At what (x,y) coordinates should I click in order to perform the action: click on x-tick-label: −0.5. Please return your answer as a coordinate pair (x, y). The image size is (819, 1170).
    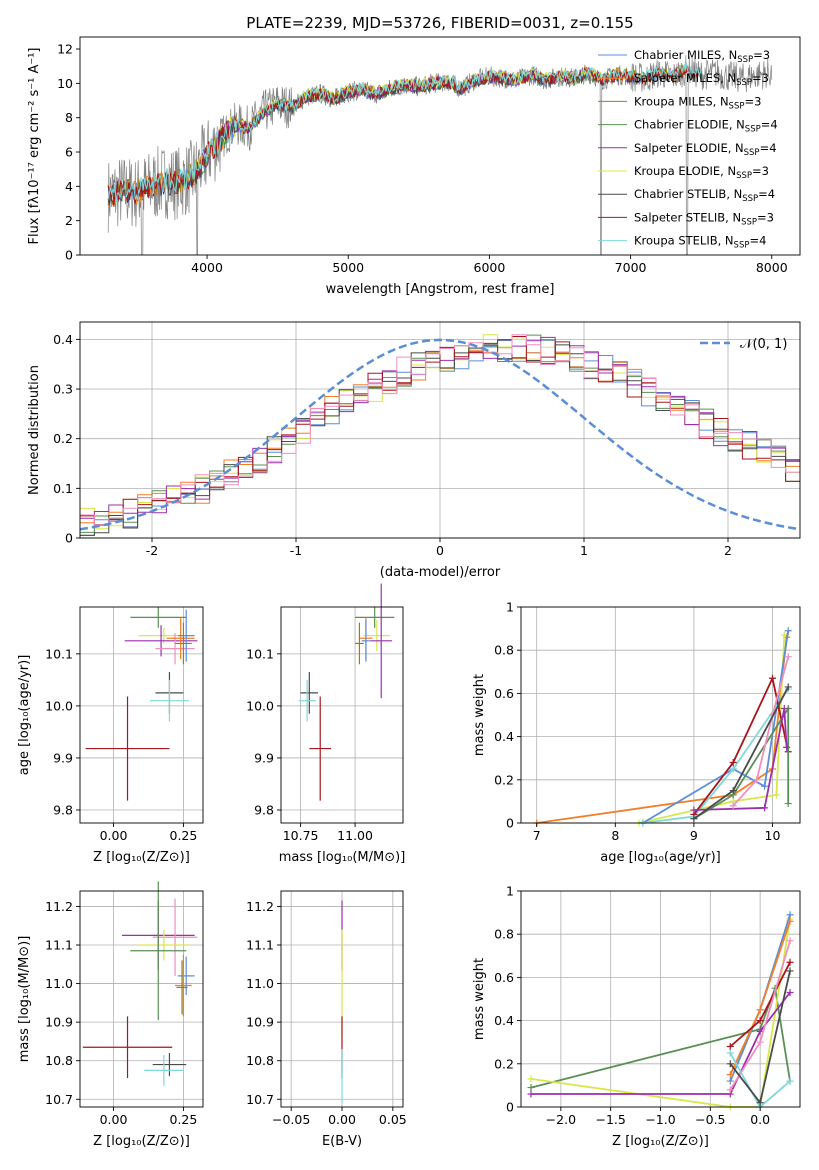
    Looking at the image, I should click on (710, 1119).